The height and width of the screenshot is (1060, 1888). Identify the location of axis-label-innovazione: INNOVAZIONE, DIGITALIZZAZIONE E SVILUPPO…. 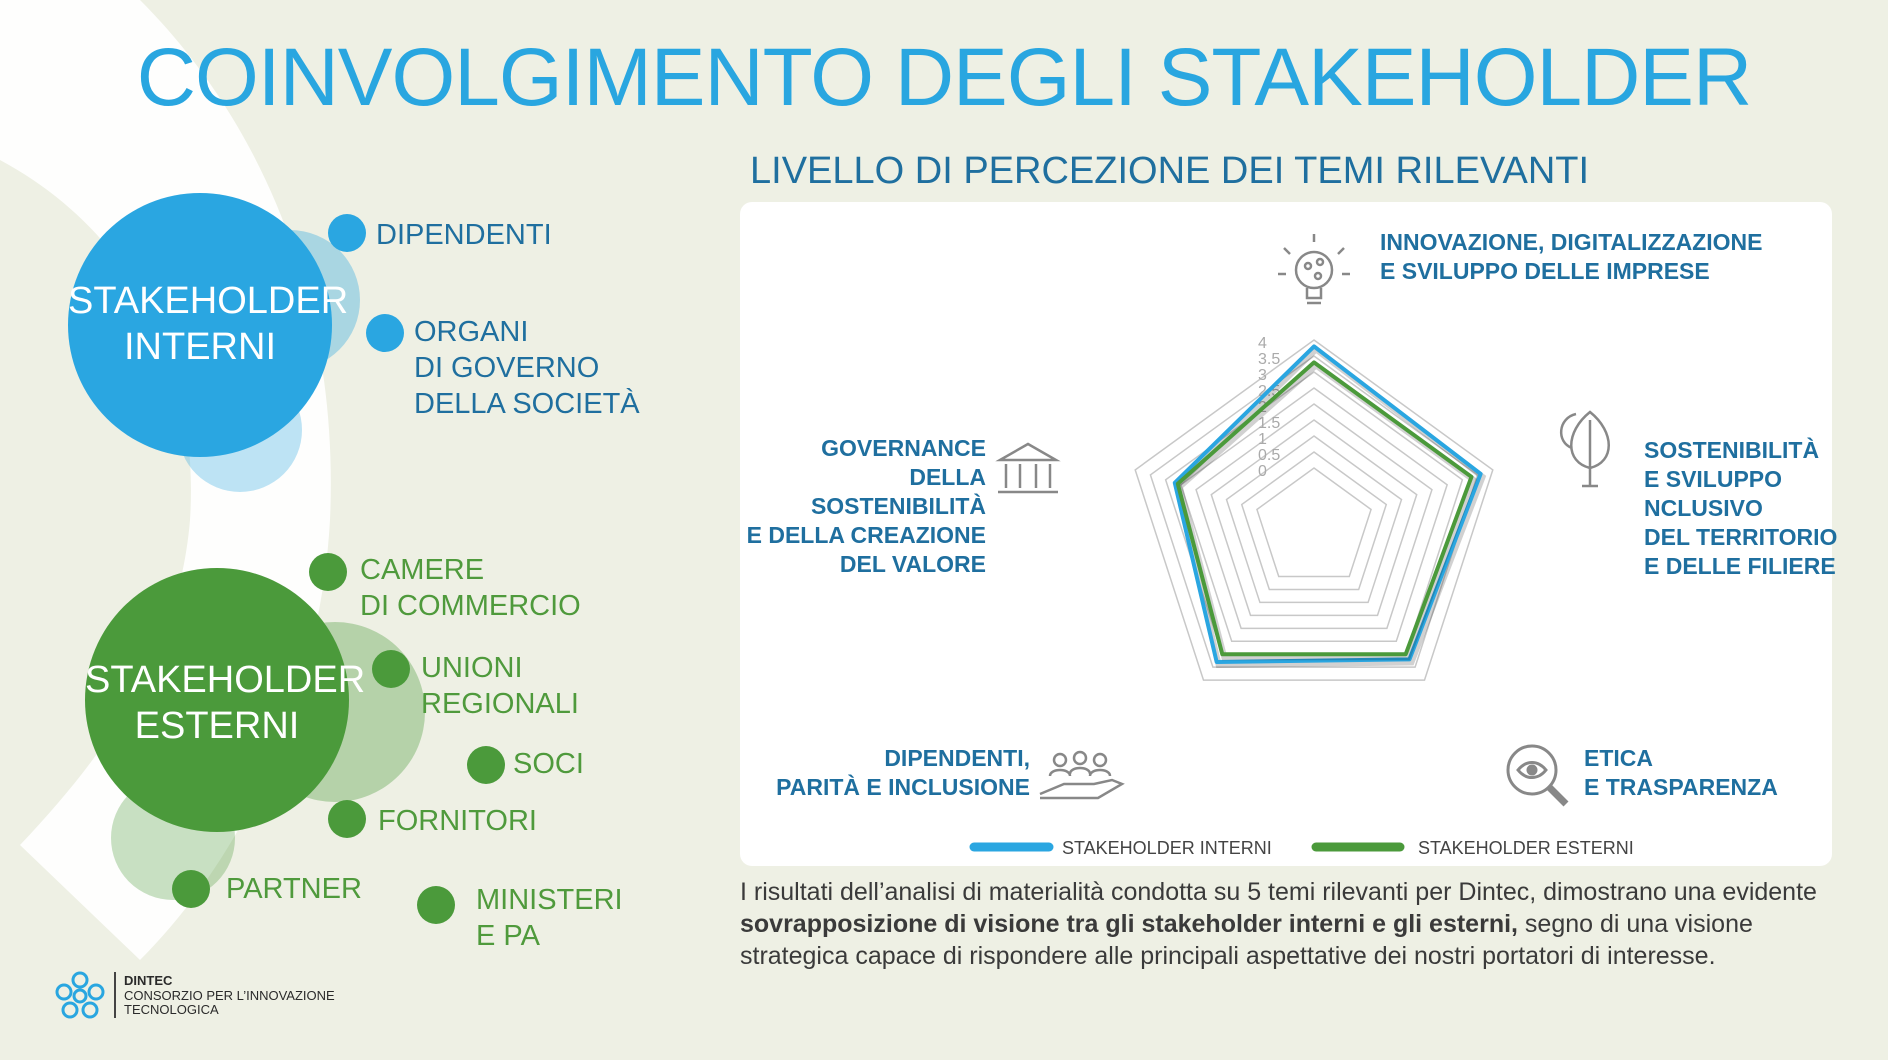
(1571, 256).